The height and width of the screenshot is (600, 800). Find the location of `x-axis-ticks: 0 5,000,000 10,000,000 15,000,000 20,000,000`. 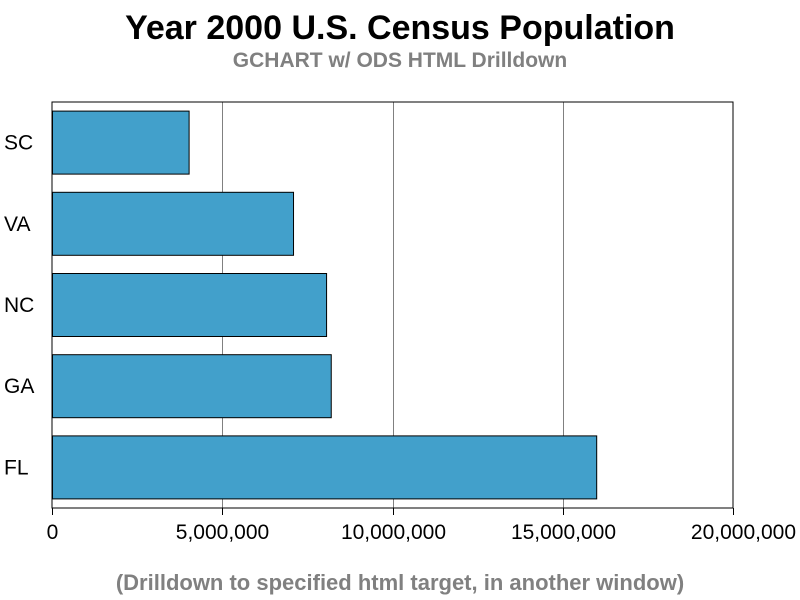

x-axis-ticks: 0 5,000,000 10,000,000 15,000,000 20,000,000 is located at coordinates (421, 526).